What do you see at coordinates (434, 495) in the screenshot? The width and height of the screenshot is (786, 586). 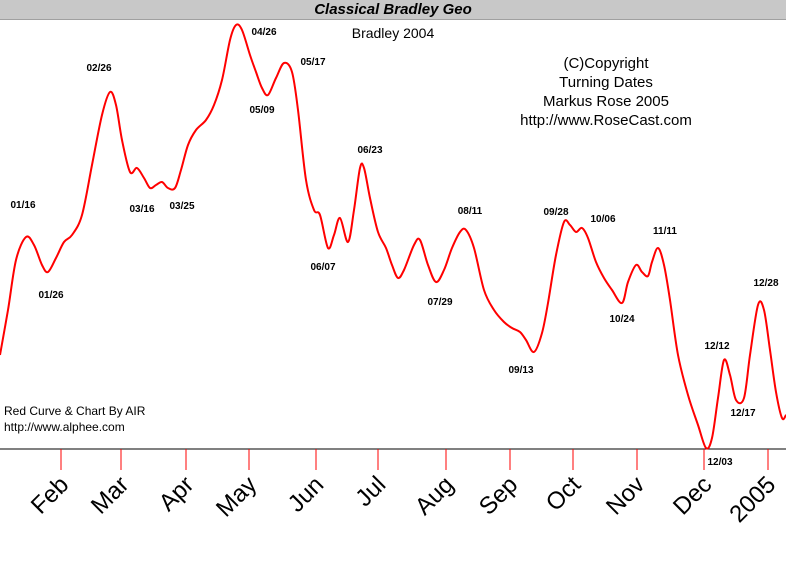 I see `month-label: Aug` at bounding box center [434, 495].